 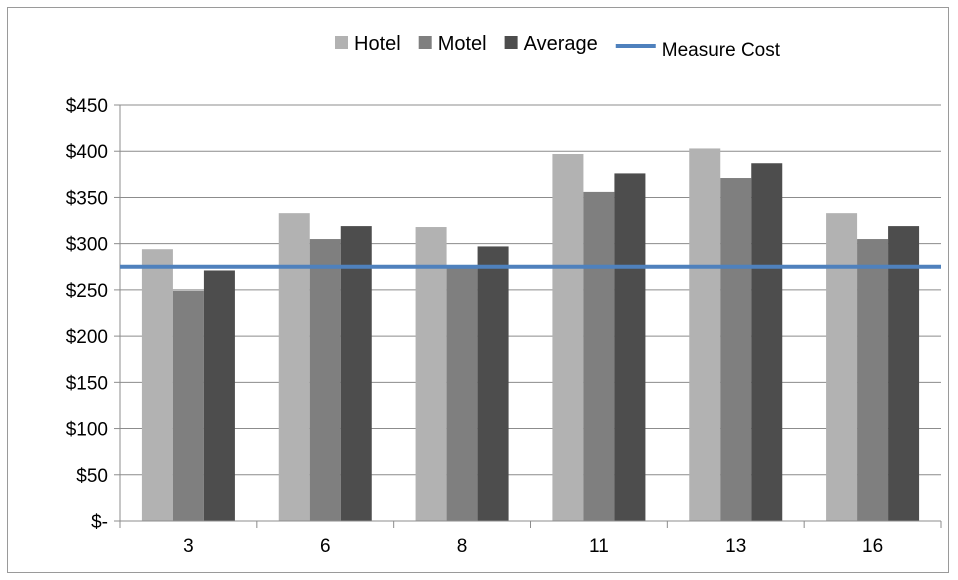 I want to click on y-tick-label: $300, so click(x=87, y=245).